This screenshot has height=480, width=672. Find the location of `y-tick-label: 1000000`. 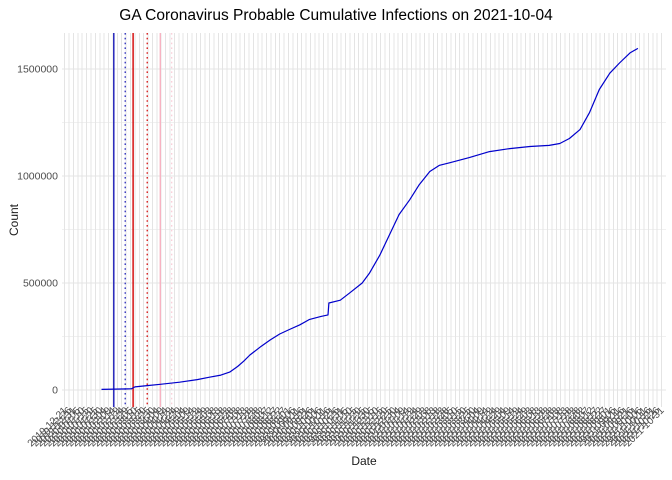

y-tick-label: 1000000 is located at coordinates (37, 177).